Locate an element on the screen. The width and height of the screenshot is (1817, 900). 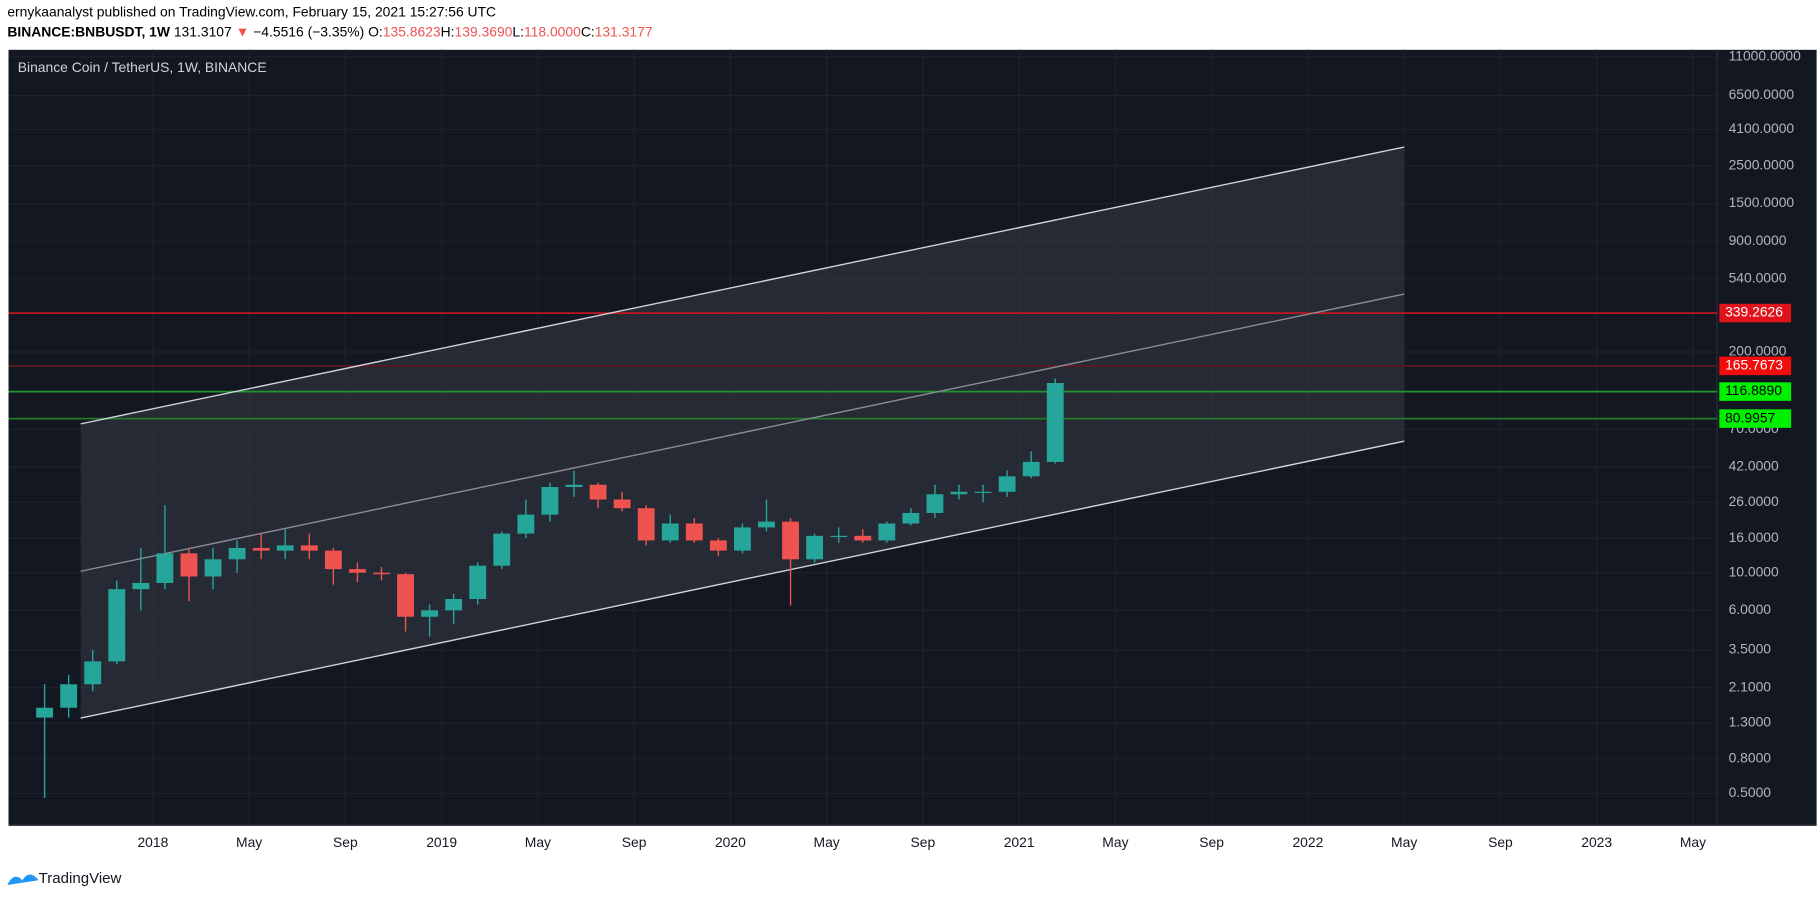
x-tick-label: 2020 is located at coordinates (730, 842).